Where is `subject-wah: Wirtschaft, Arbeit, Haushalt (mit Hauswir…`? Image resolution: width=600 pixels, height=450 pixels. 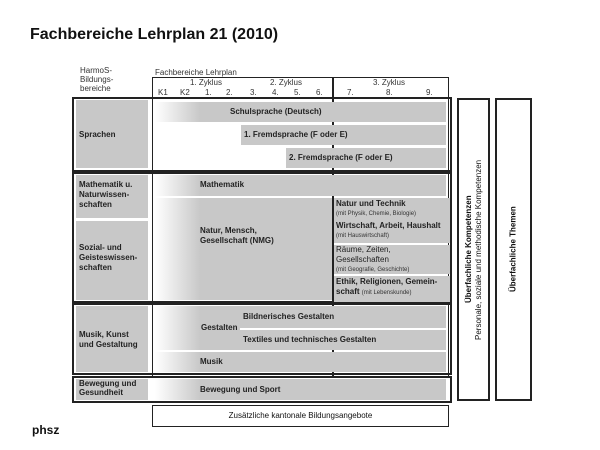
subject-wah: Wirtschaft, Arbeit, Haushalt (mit Hauswir… is located at coordinates (392, 232).